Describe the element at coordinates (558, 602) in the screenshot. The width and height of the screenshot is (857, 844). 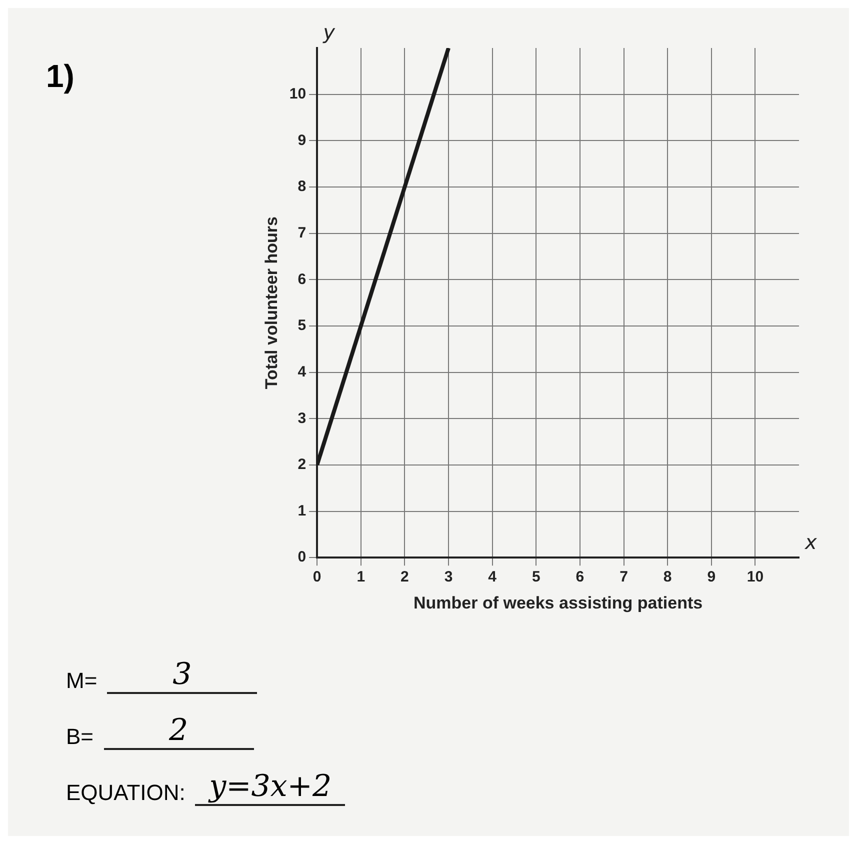
I see `x-axis-title: Number of weeks assisting patients` at that location.